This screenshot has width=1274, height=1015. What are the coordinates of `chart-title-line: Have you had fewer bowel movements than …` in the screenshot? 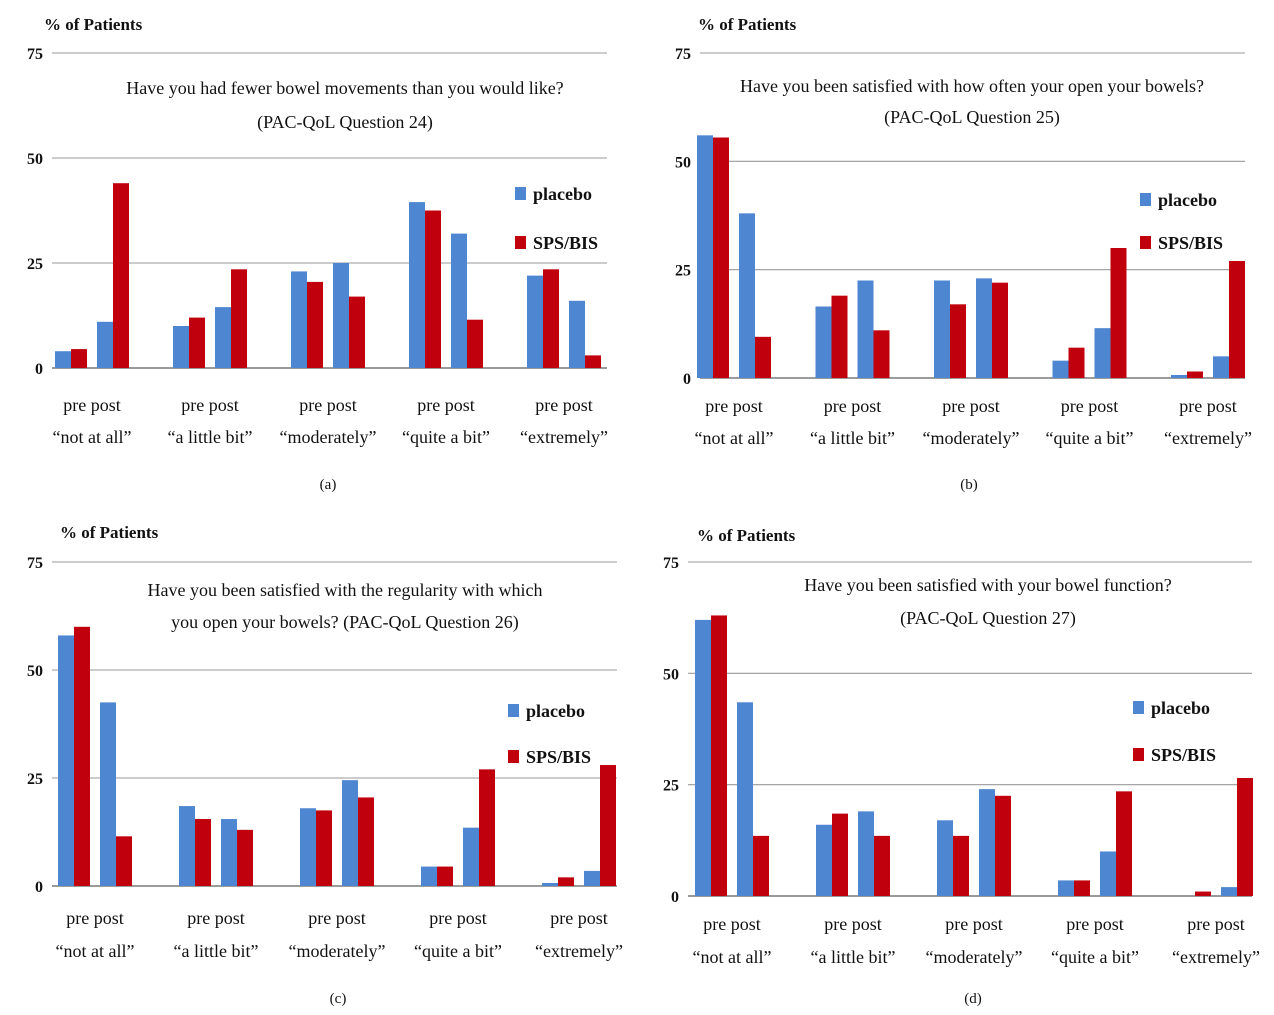 It's located at (344, 88).